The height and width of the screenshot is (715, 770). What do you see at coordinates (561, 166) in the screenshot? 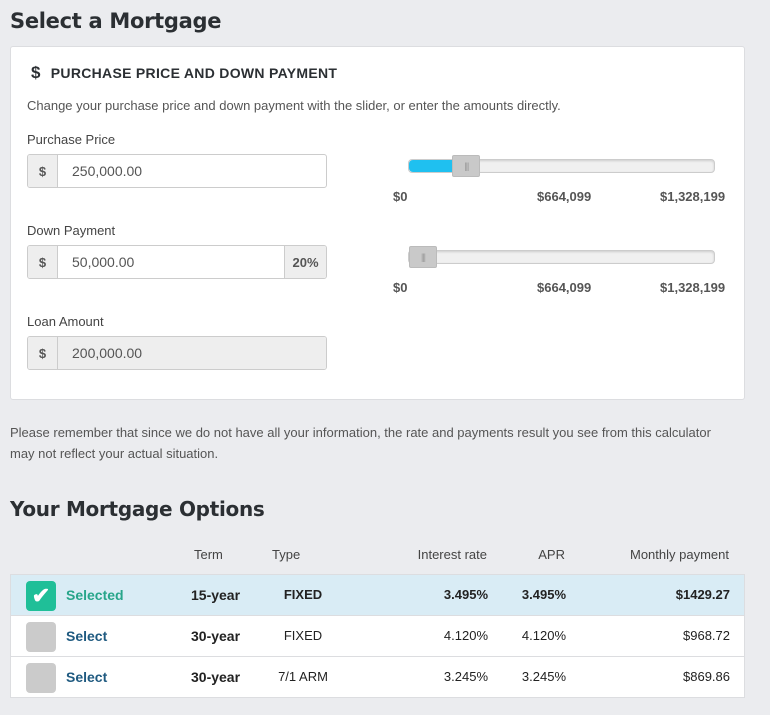
I see `purchase-price-slider: |||` at bounding box center [561, 166].